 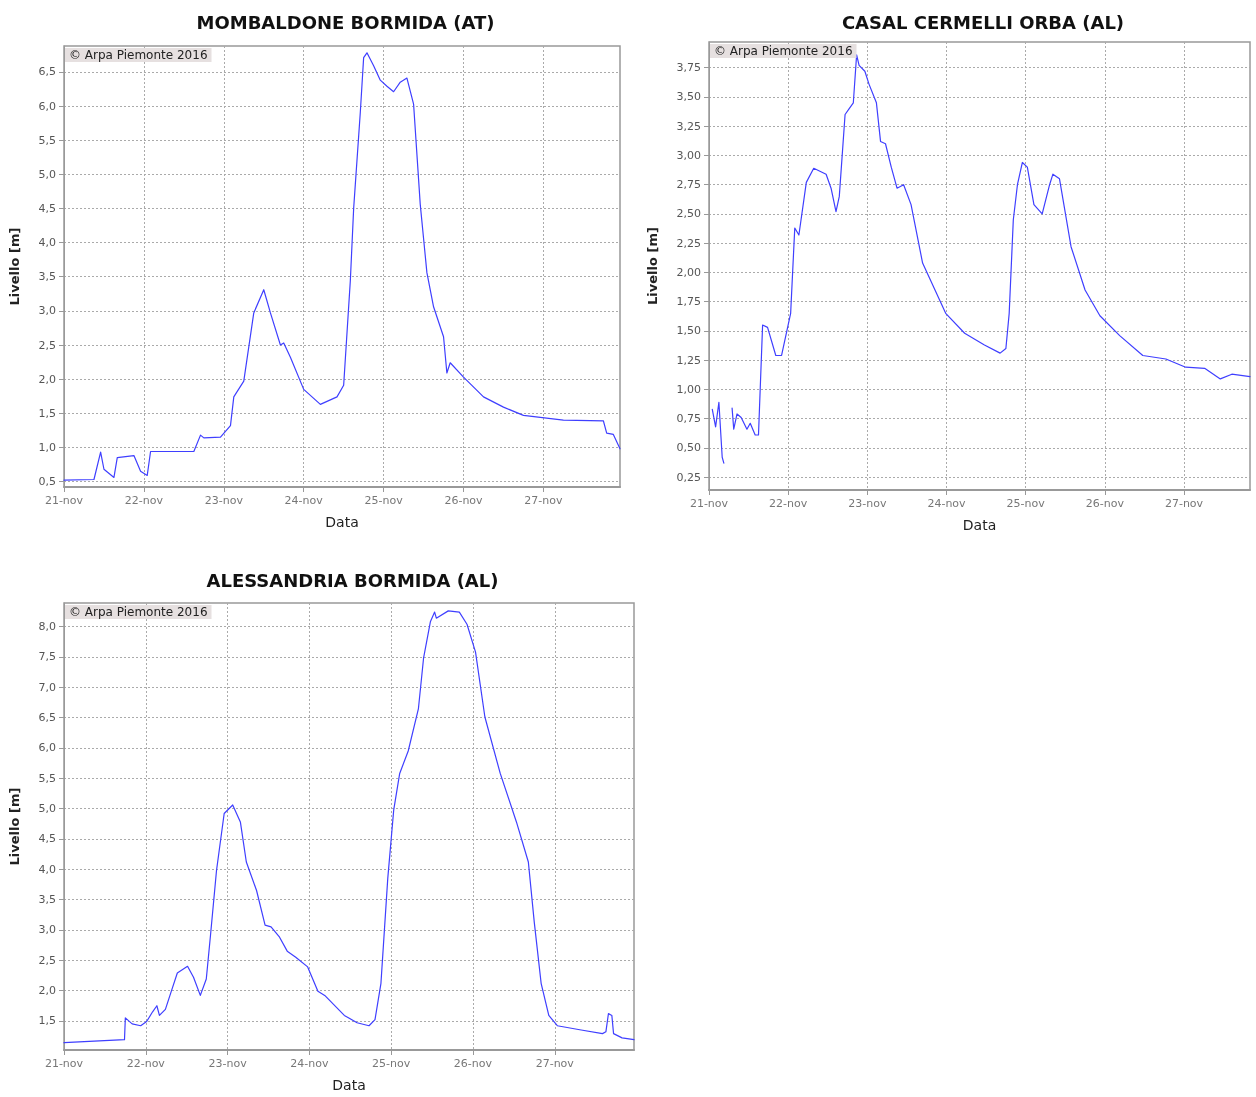 What do you see at coordinates (352, 580) in the screenshot?
I see `chart-title: ALESSANDRIA BORMIDA (AL)` at bounding box center [352, 580].